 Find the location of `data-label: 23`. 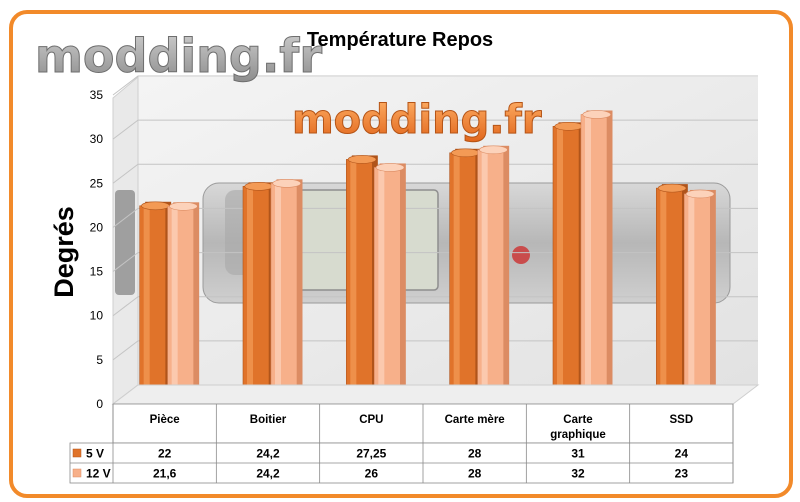

data-label: 23 is located at coordinates (682, 474).